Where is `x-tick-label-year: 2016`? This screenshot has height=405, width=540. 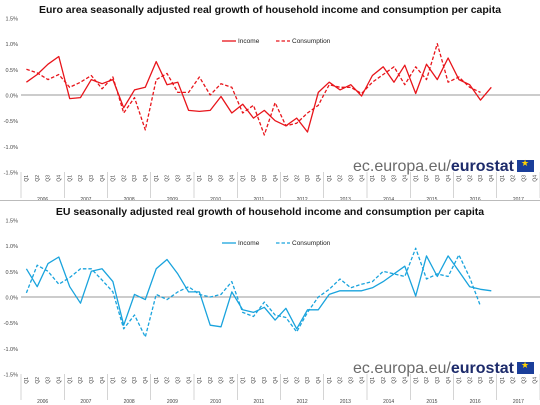
x-tick-label-year: 2016 is located at coordinates (475, 402).